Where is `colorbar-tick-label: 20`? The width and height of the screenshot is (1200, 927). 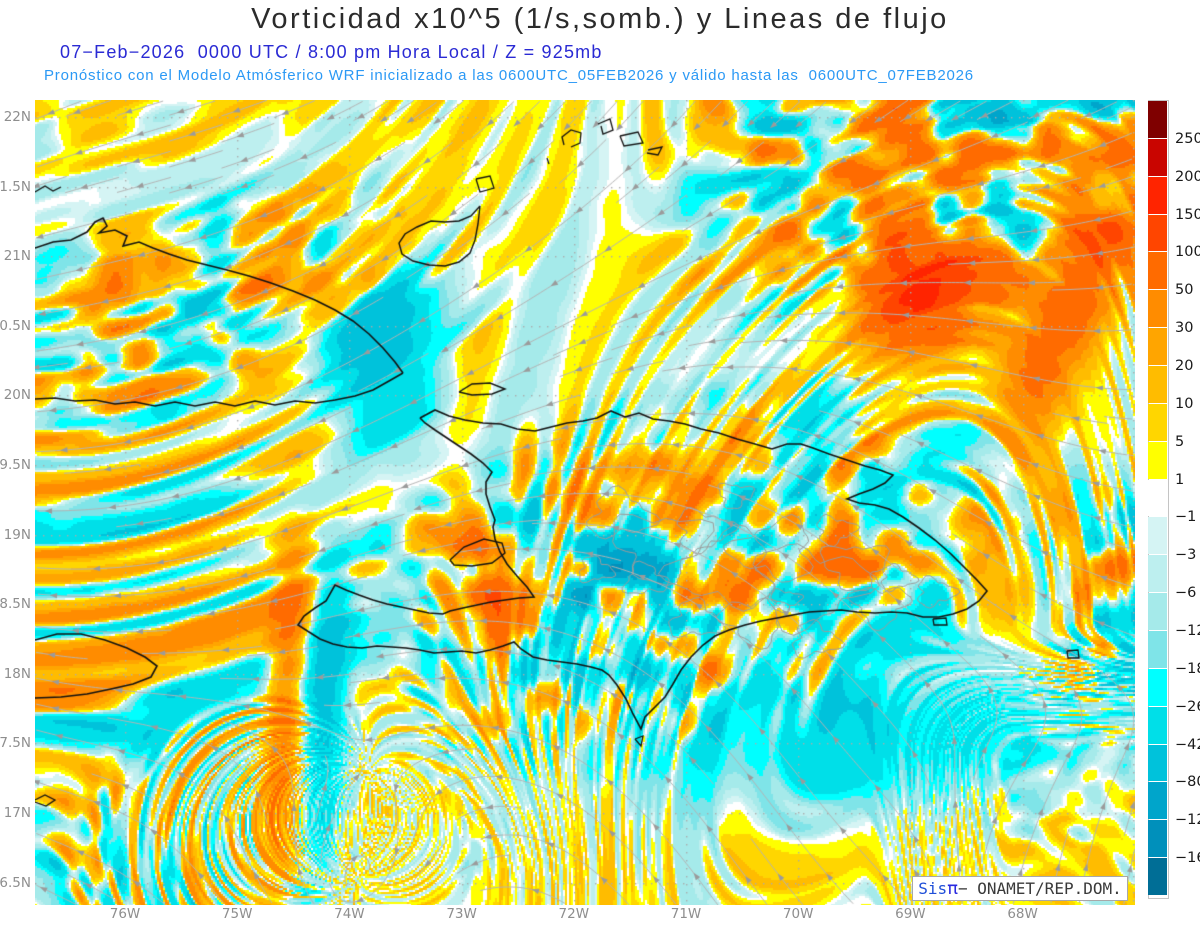 colorbar-tick-label: 20 is located at coordinates (1184, 366).